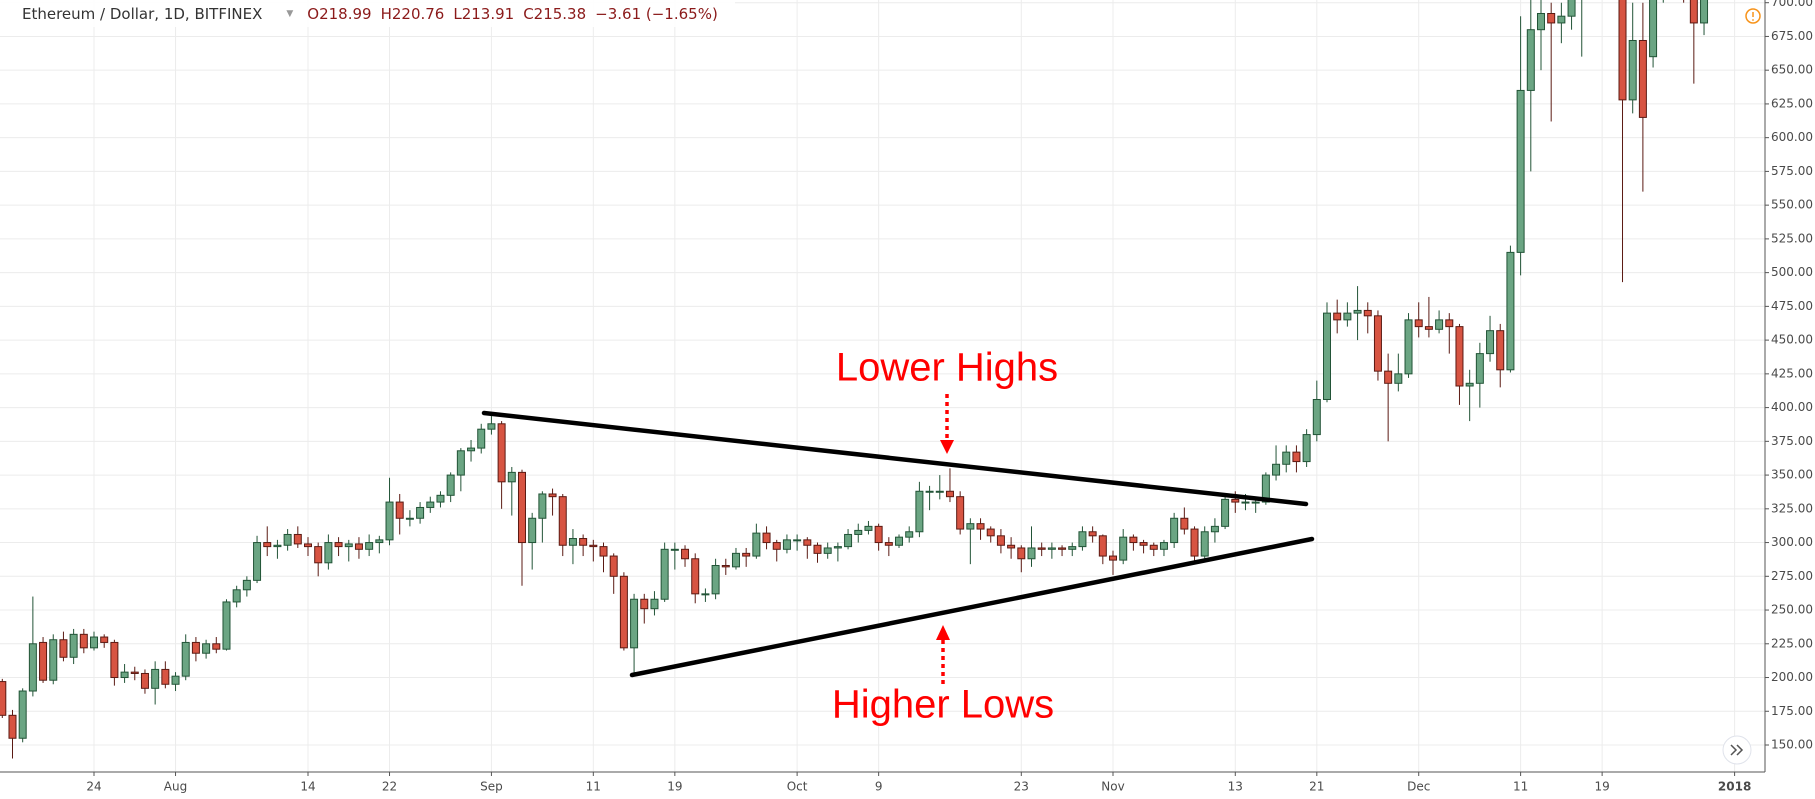  I want to click on x-tick-label: 2018, so click(1734, 787).